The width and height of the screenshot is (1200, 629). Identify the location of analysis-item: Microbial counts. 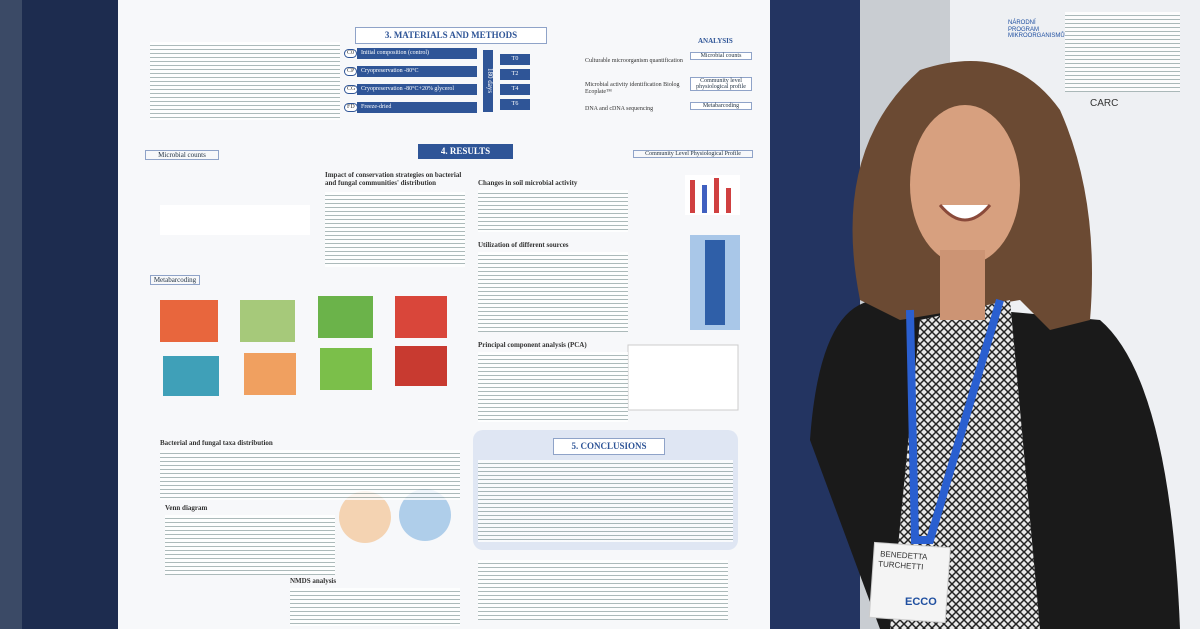
(721, 56).